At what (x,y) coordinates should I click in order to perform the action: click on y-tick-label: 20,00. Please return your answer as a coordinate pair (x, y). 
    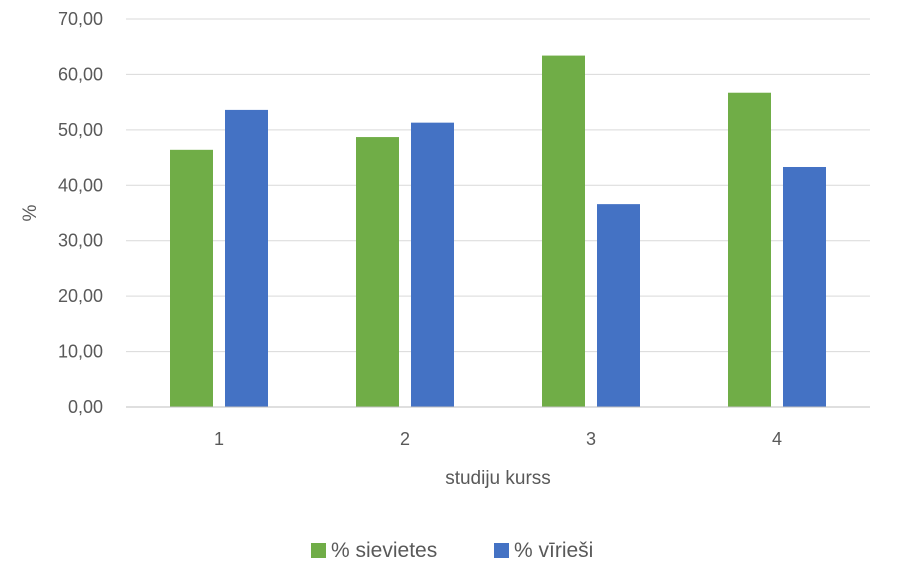
    Looking at the image, I should click on (80, 296).